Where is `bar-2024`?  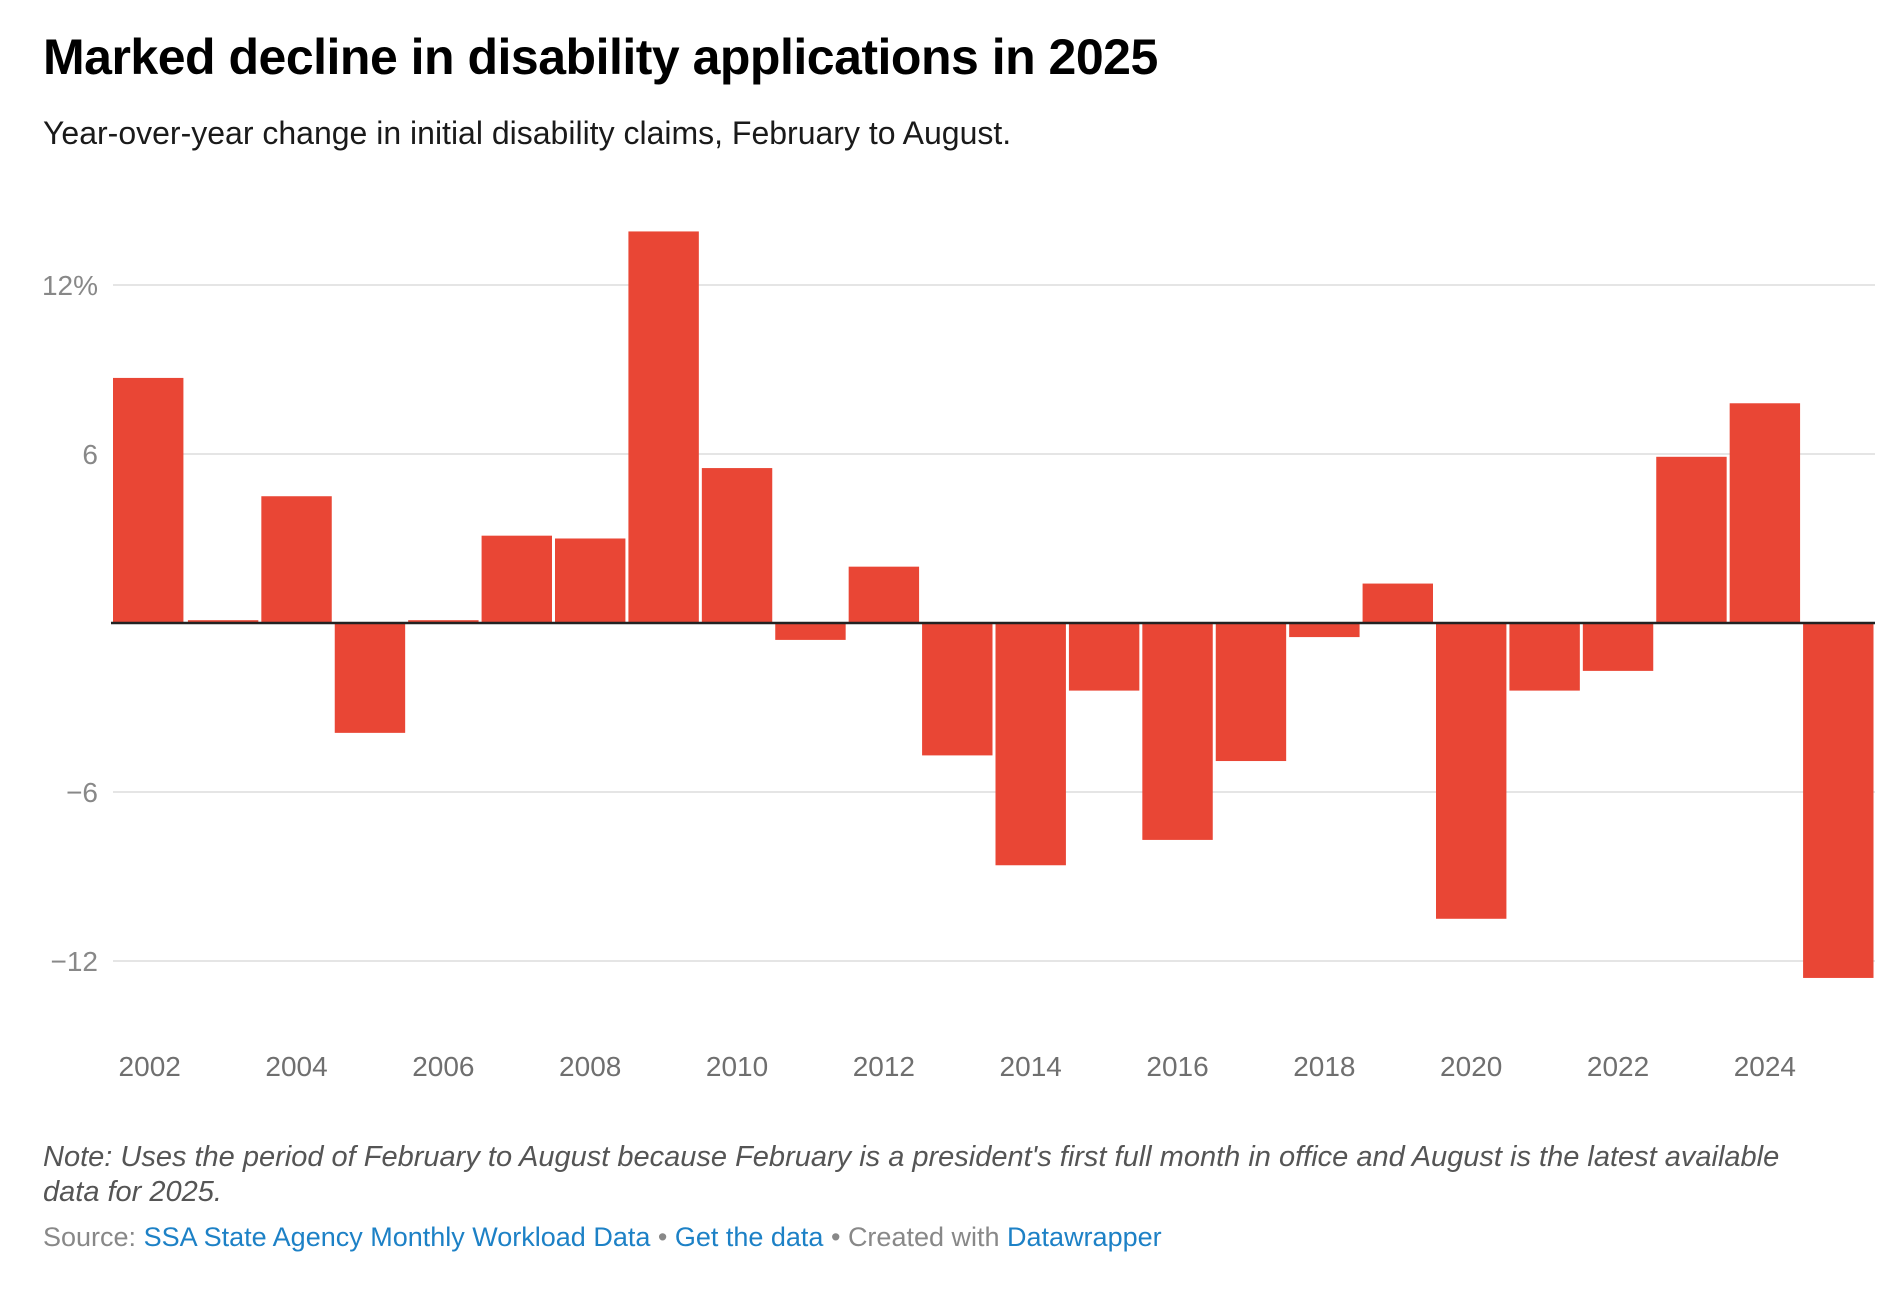
bar-2024 is located at coordinates (1765, 513).